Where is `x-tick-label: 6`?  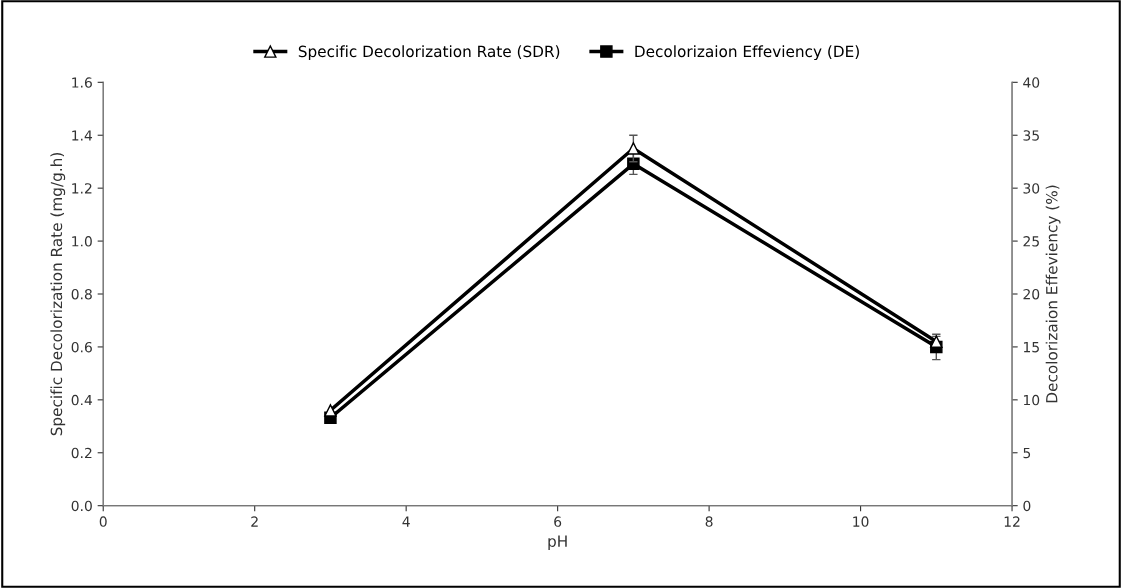
x-tick-label: 6 is located at coordinates (558, 521).